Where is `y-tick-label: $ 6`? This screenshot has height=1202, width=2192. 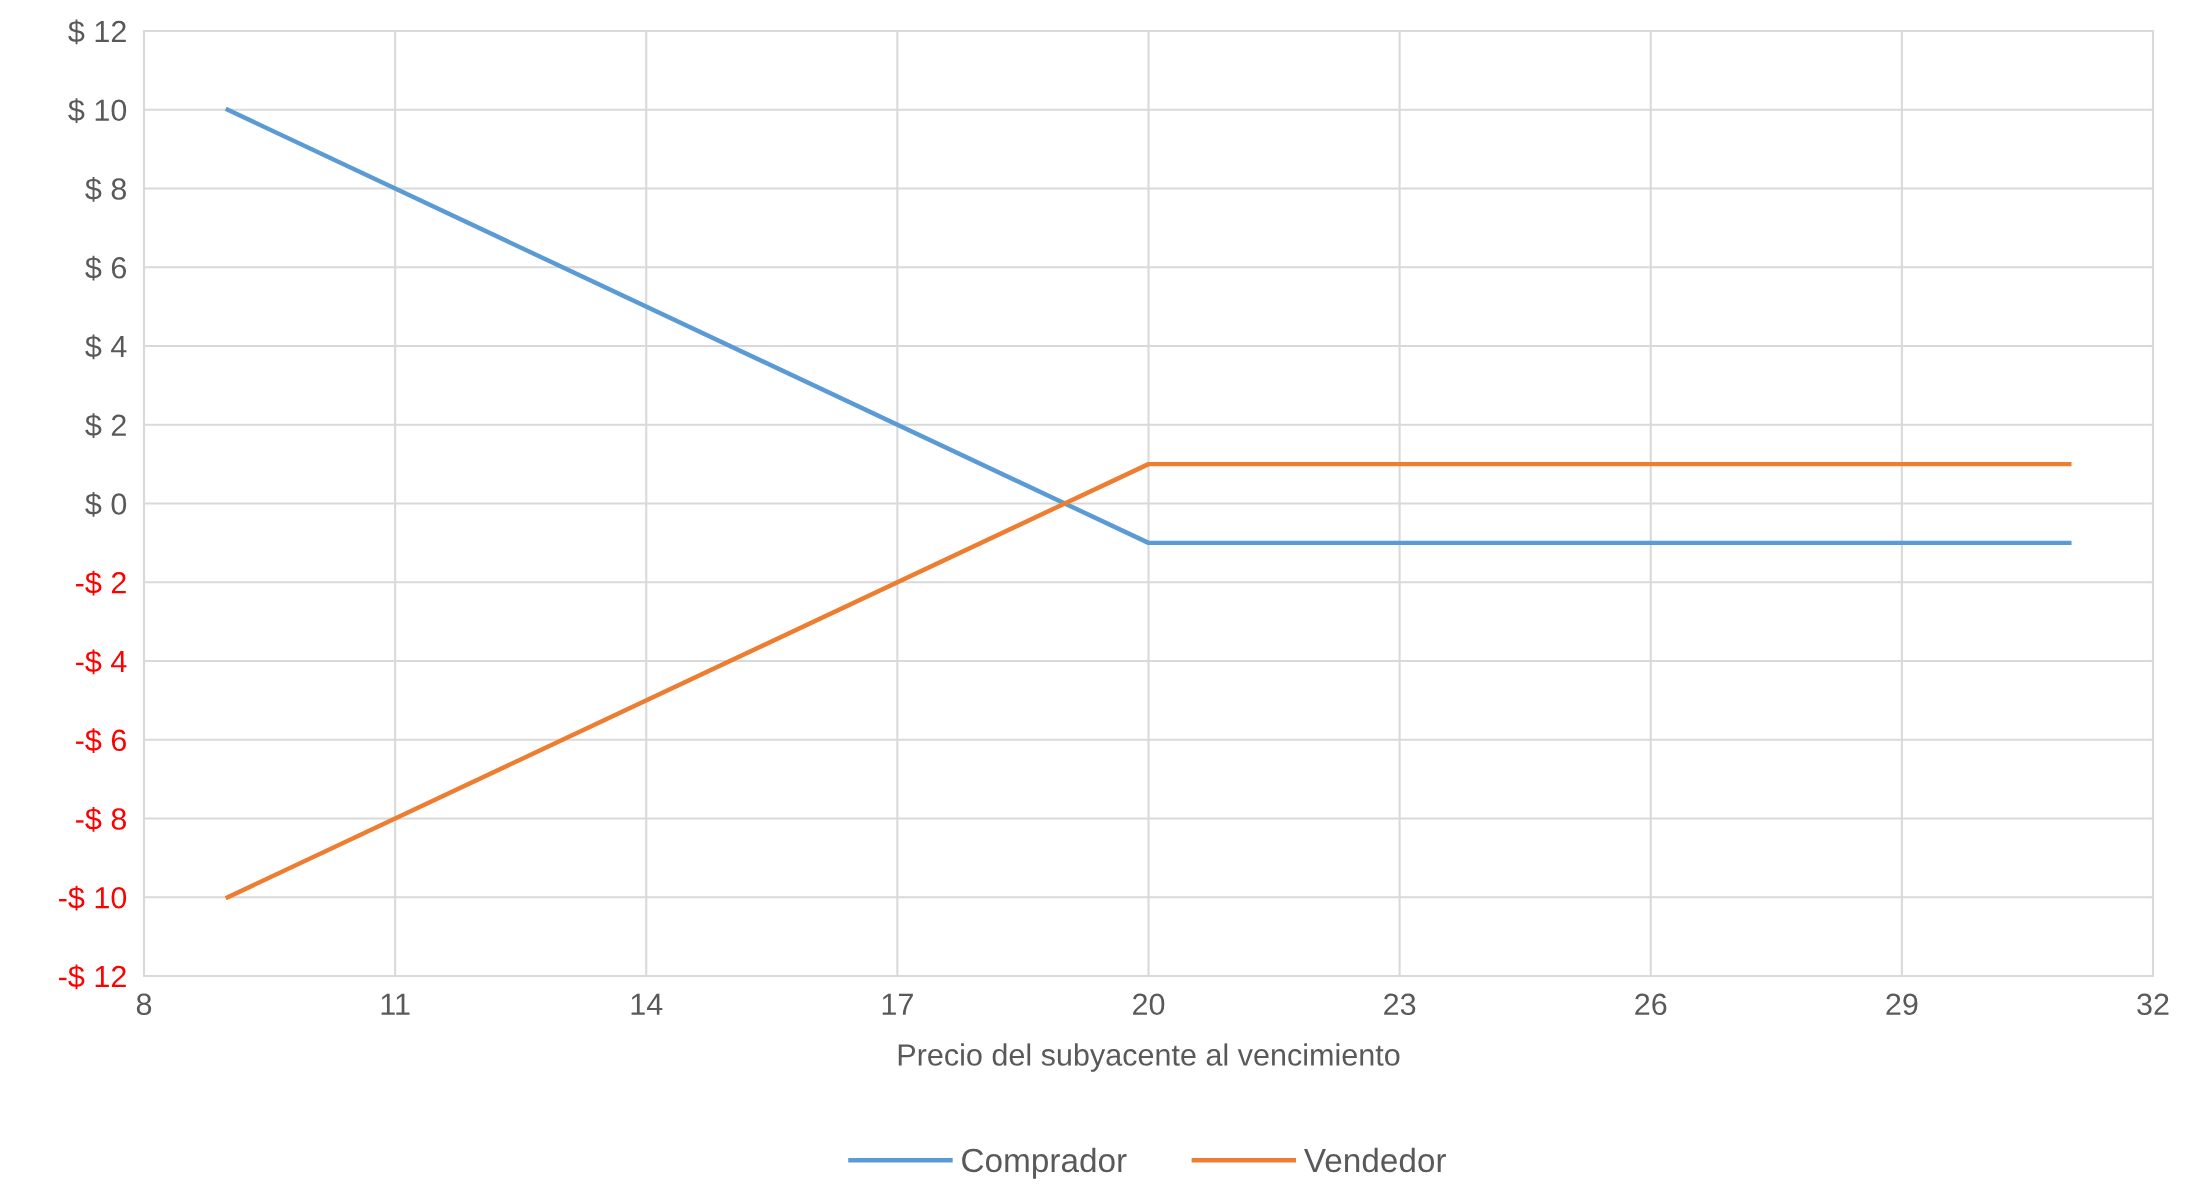
y-tick-label: $ 6 is located at coordinates (105, 268).